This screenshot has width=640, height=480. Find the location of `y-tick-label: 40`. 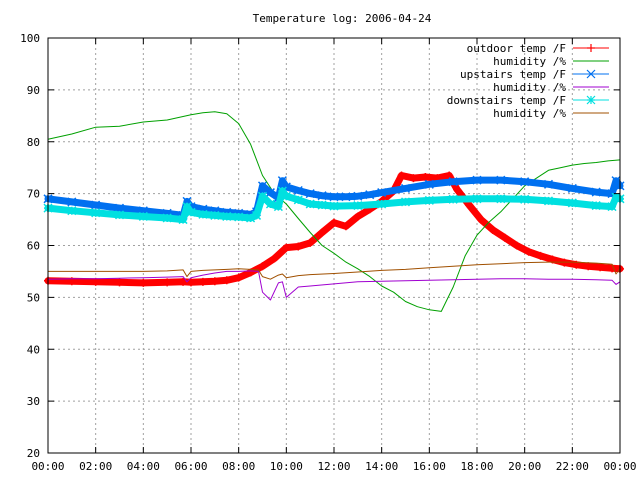

y-tick-label: 40 is located at coordinates (33, 349).